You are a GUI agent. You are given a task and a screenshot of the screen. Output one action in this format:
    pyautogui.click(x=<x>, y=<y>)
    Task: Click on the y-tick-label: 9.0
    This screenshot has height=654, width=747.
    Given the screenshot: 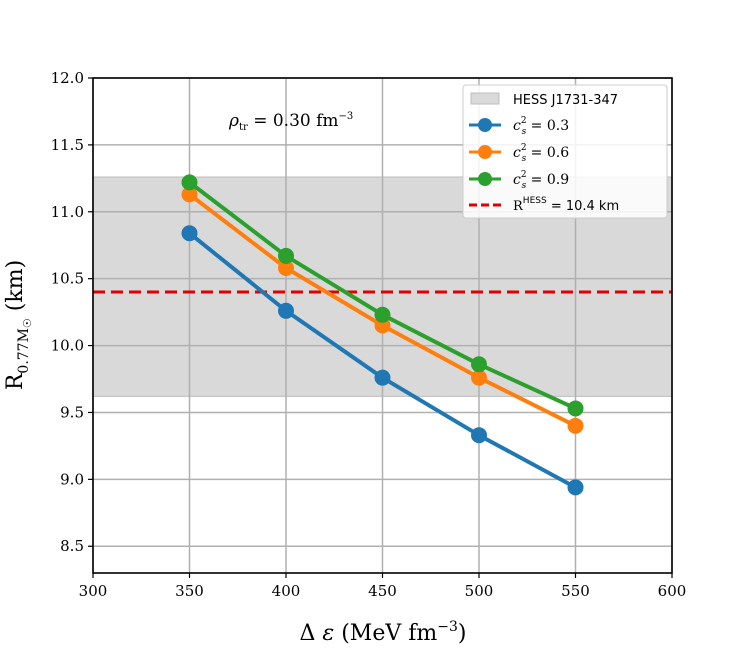 What is the action you would take?
    pyautogui.click(x=72, y=479)
    